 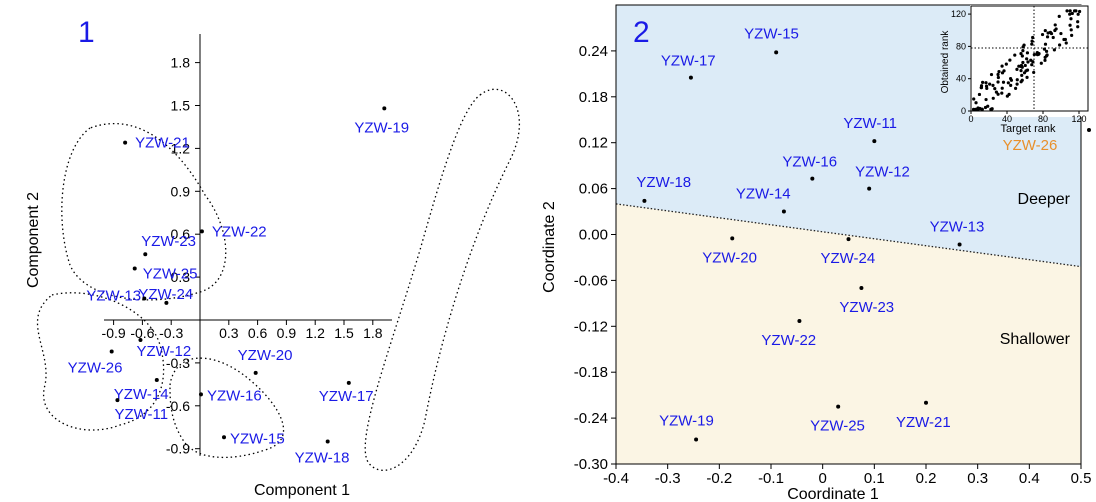 I want to click on y-tick-label: 0.6, so click(x=181, y=234).